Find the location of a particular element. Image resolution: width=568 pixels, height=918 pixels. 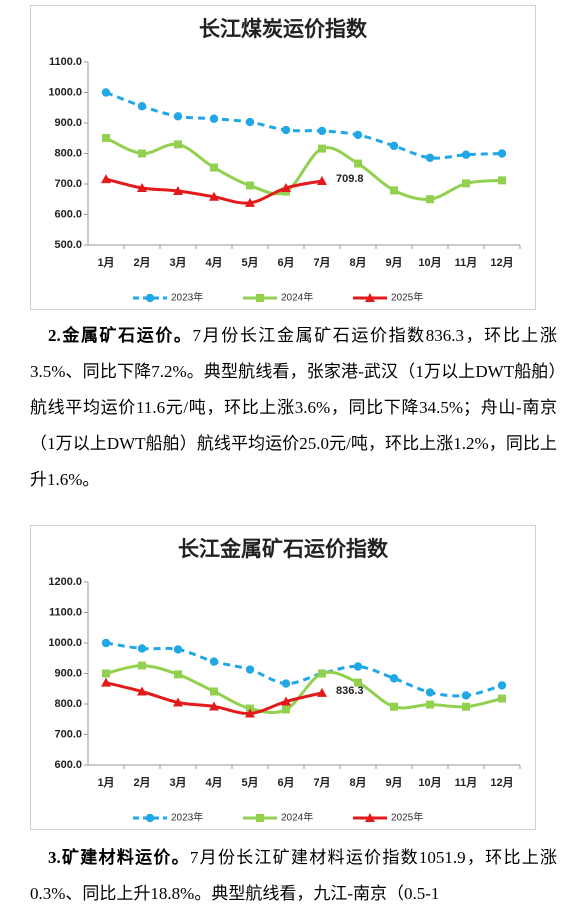

chart-title: 长江煤炭运价指数 is located at coordinates (283, 29).